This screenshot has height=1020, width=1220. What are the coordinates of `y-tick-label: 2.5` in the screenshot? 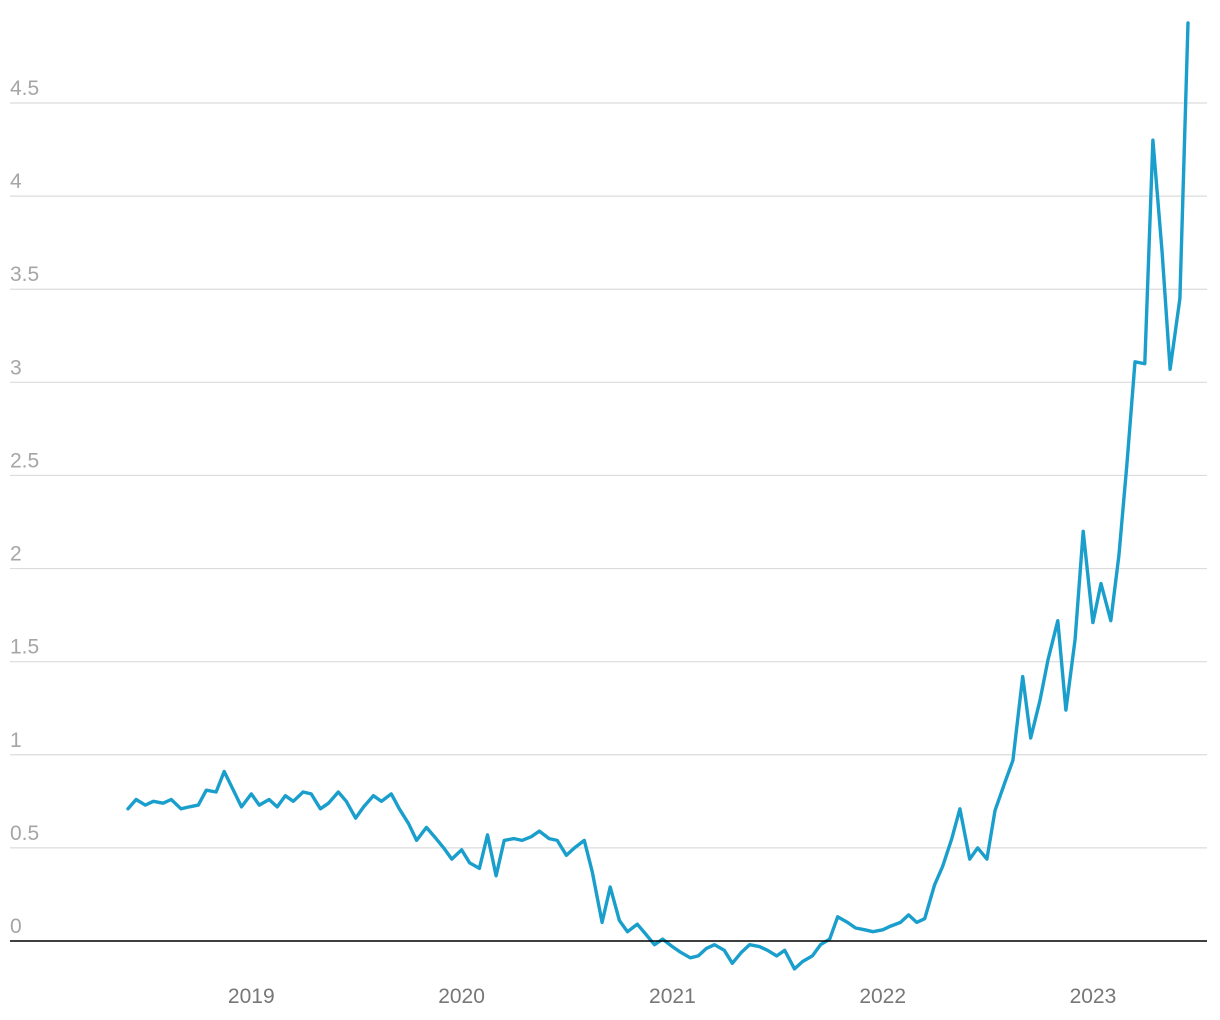 It's located at (24, 460).